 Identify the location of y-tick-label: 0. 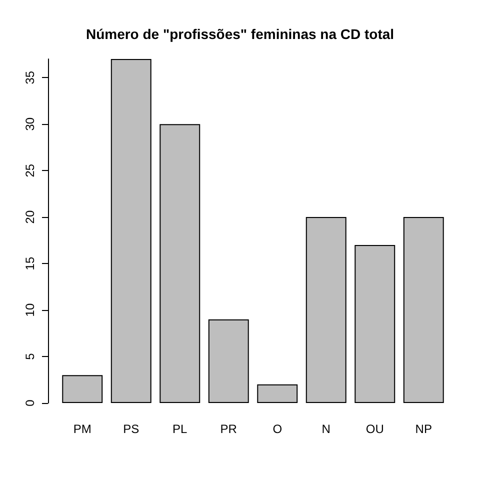
(30, 402).